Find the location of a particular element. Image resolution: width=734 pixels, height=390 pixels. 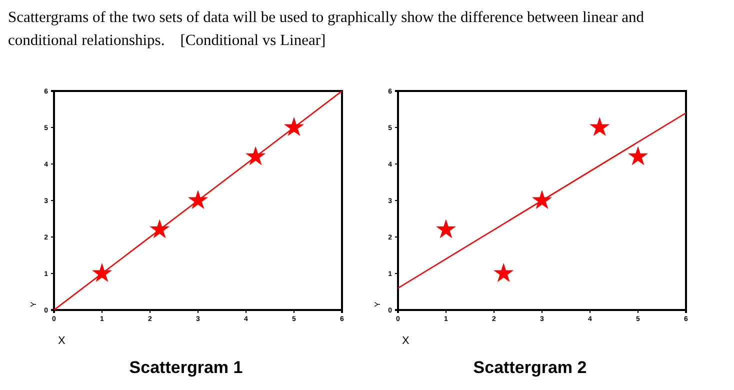

text: Scattergram 1 is located at coordinates (186, 367).